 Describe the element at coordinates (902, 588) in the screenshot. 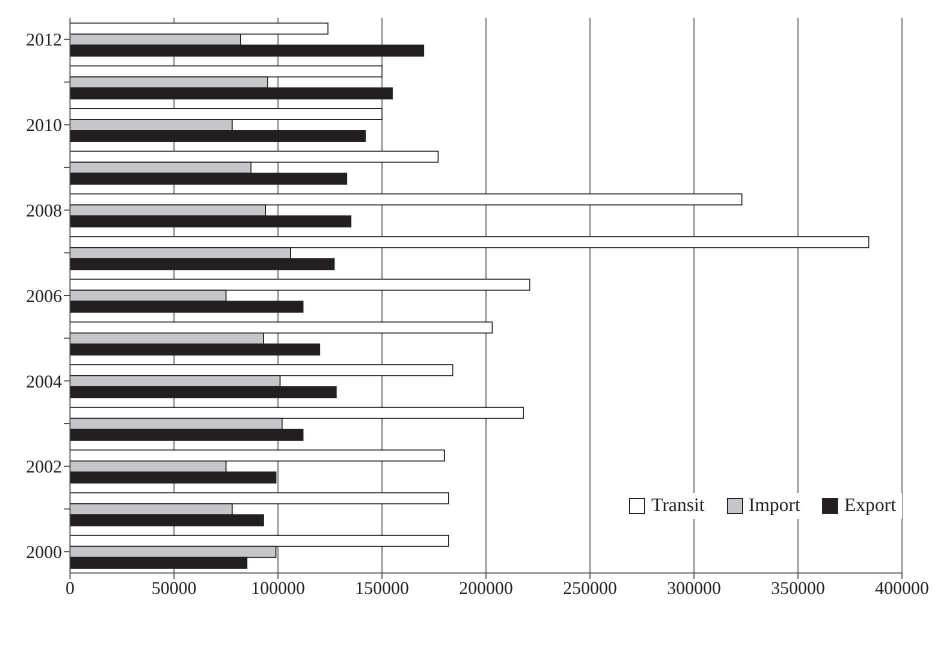

I see `x-tick-label: 400000` at that location.